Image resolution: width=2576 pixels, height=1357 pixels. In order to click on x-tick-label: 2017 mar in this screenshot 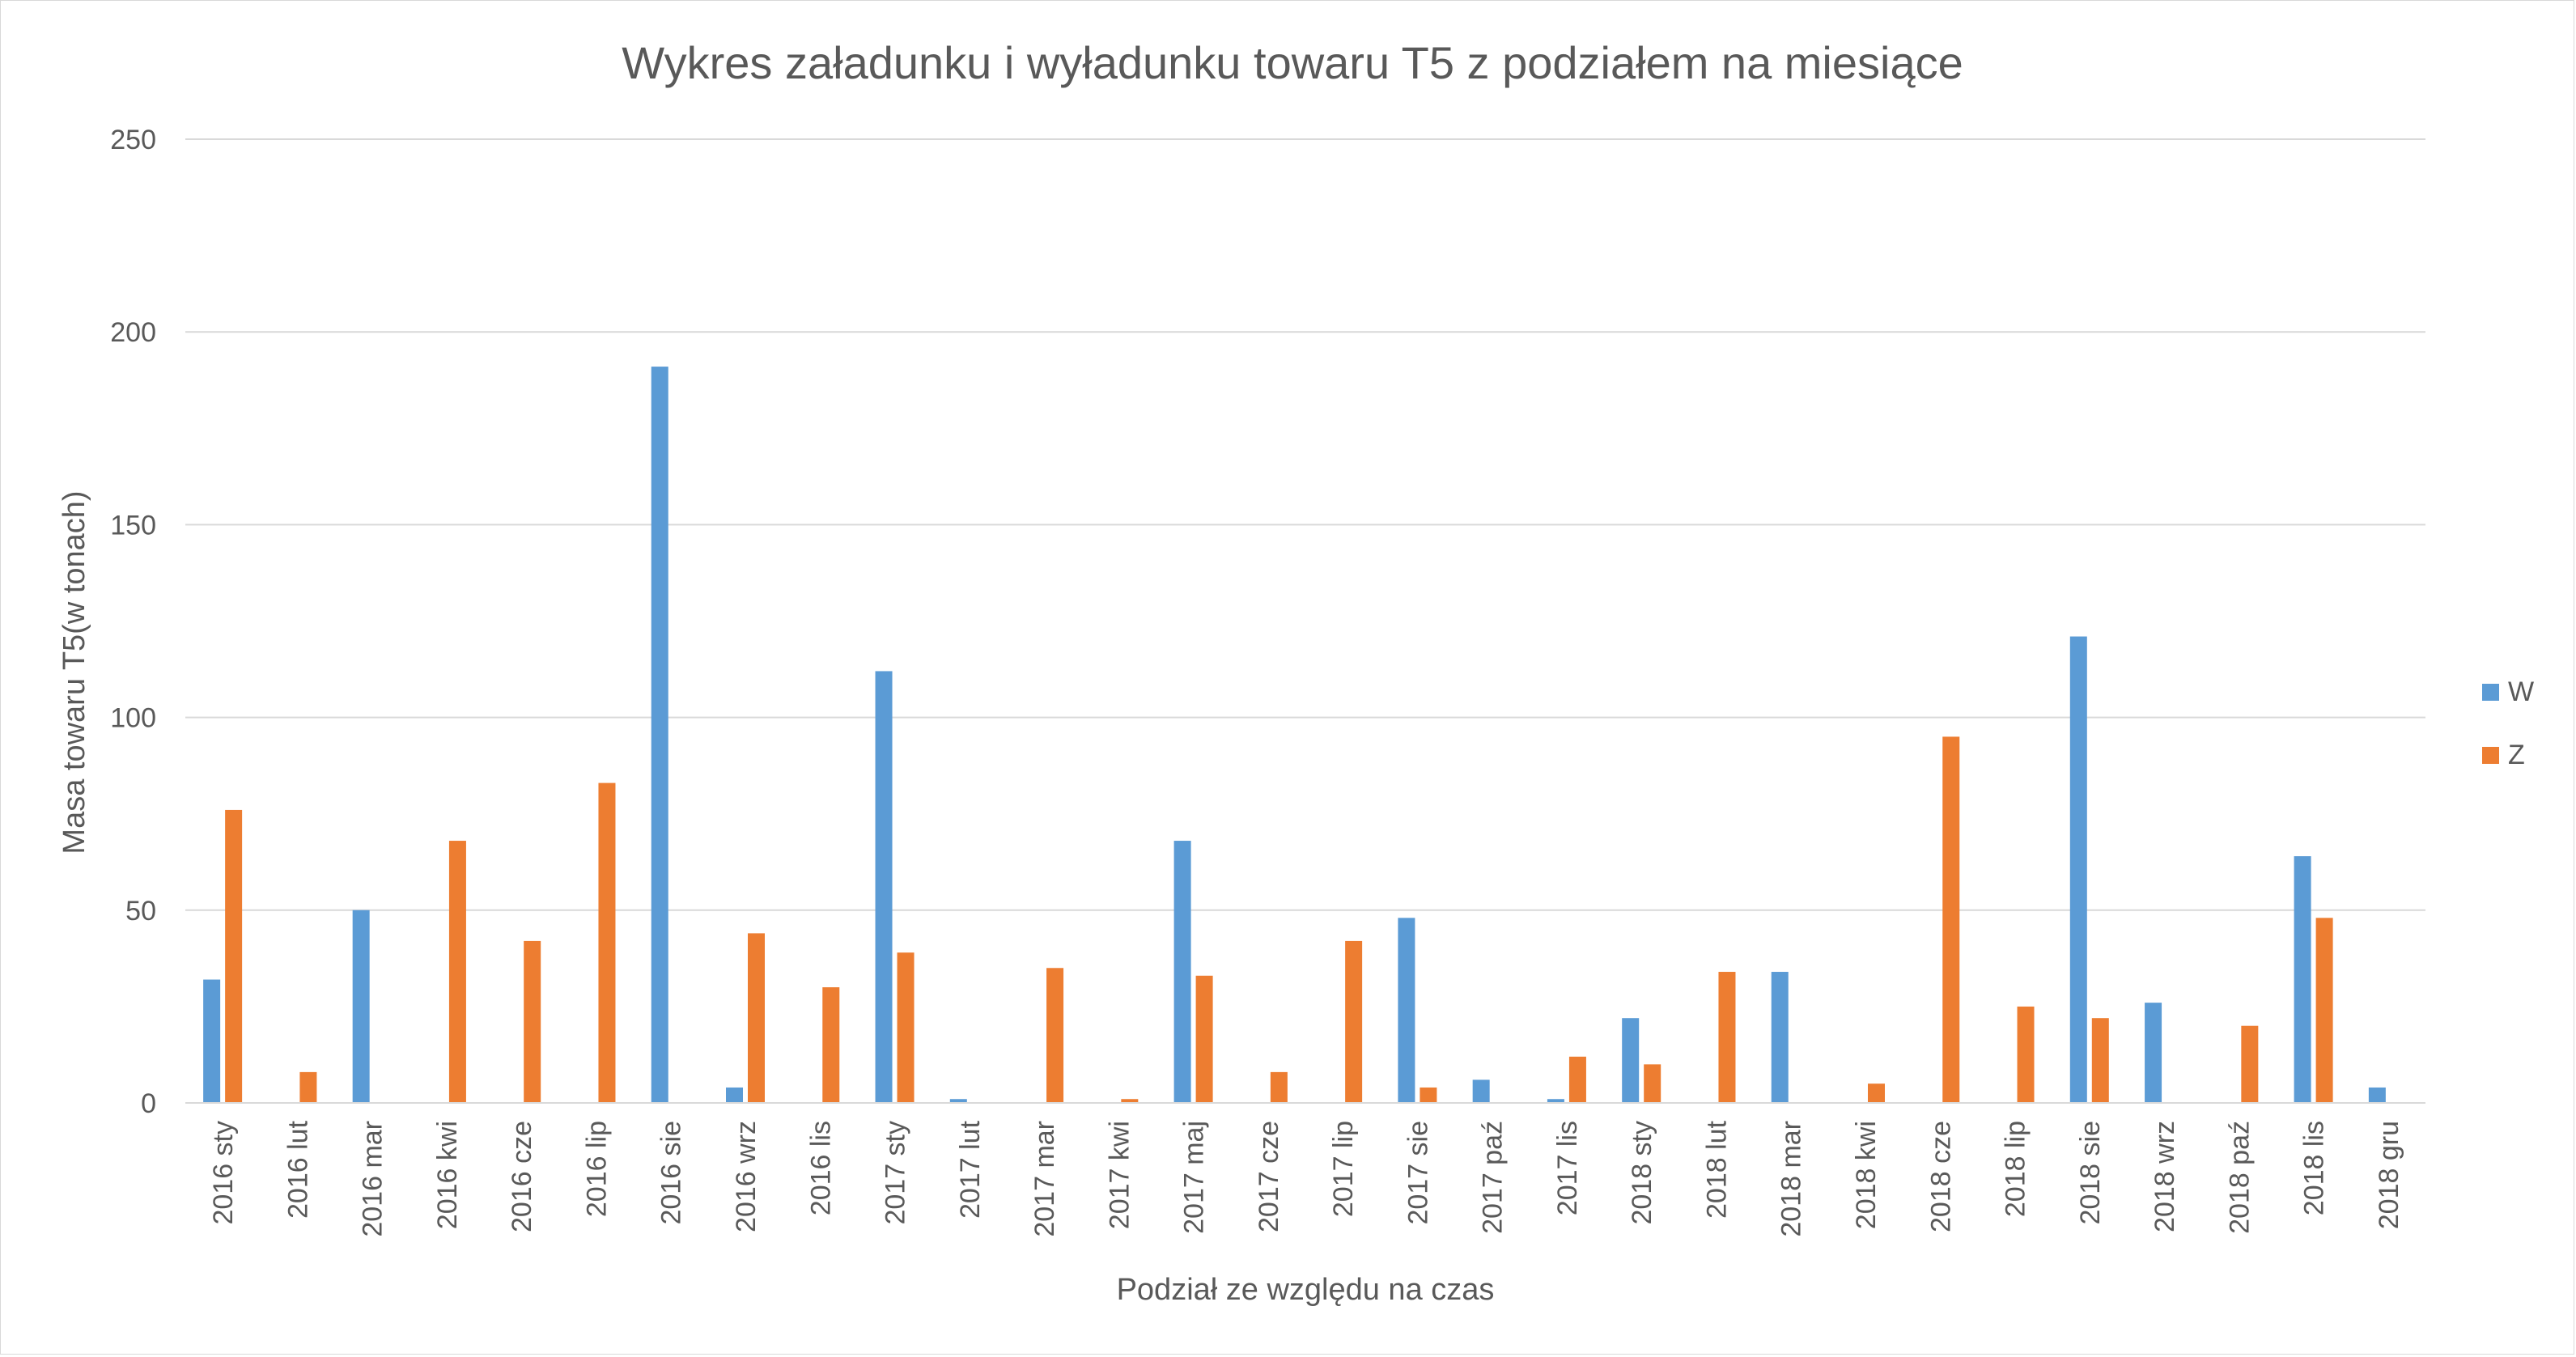, I will do `click(1044, 1179)`.